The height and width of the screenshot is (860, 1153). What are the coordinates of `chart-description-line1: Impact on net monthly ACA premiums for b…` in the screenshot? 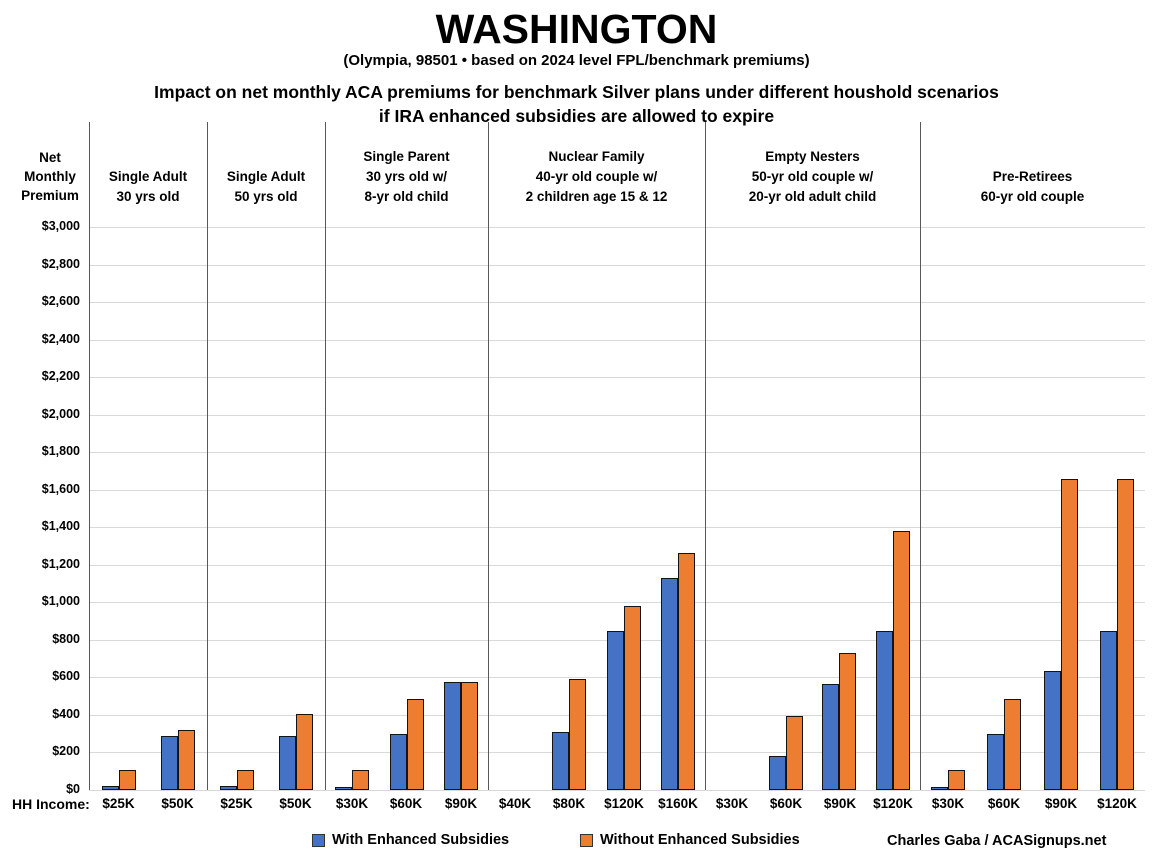 It's located at (576, 92).